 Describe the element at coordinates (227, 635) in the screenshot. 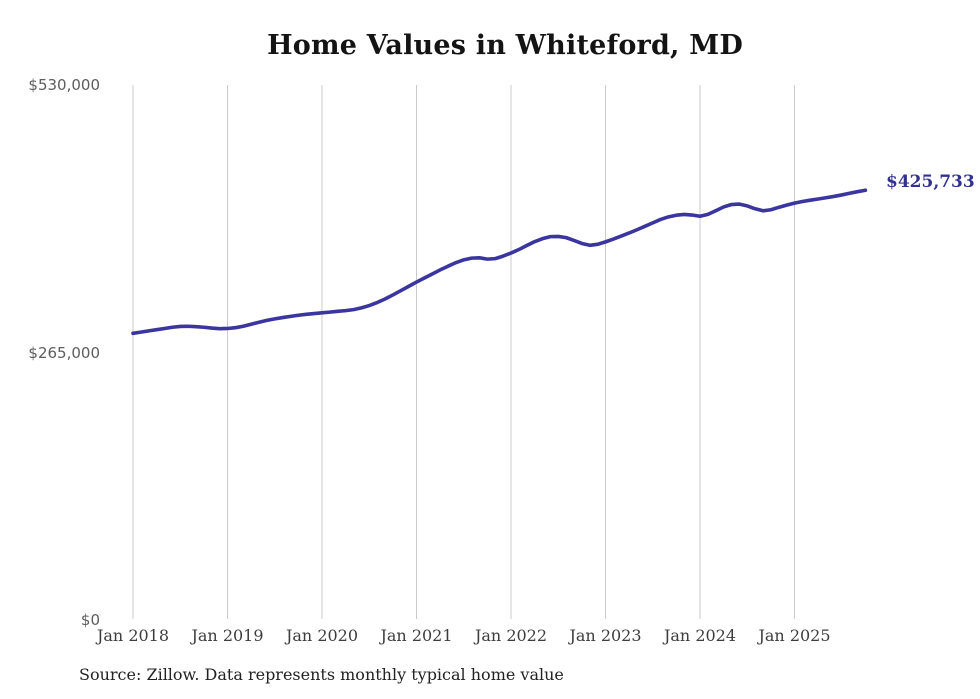

I see `x-tick-label-2019: Jan 2019` at that location.